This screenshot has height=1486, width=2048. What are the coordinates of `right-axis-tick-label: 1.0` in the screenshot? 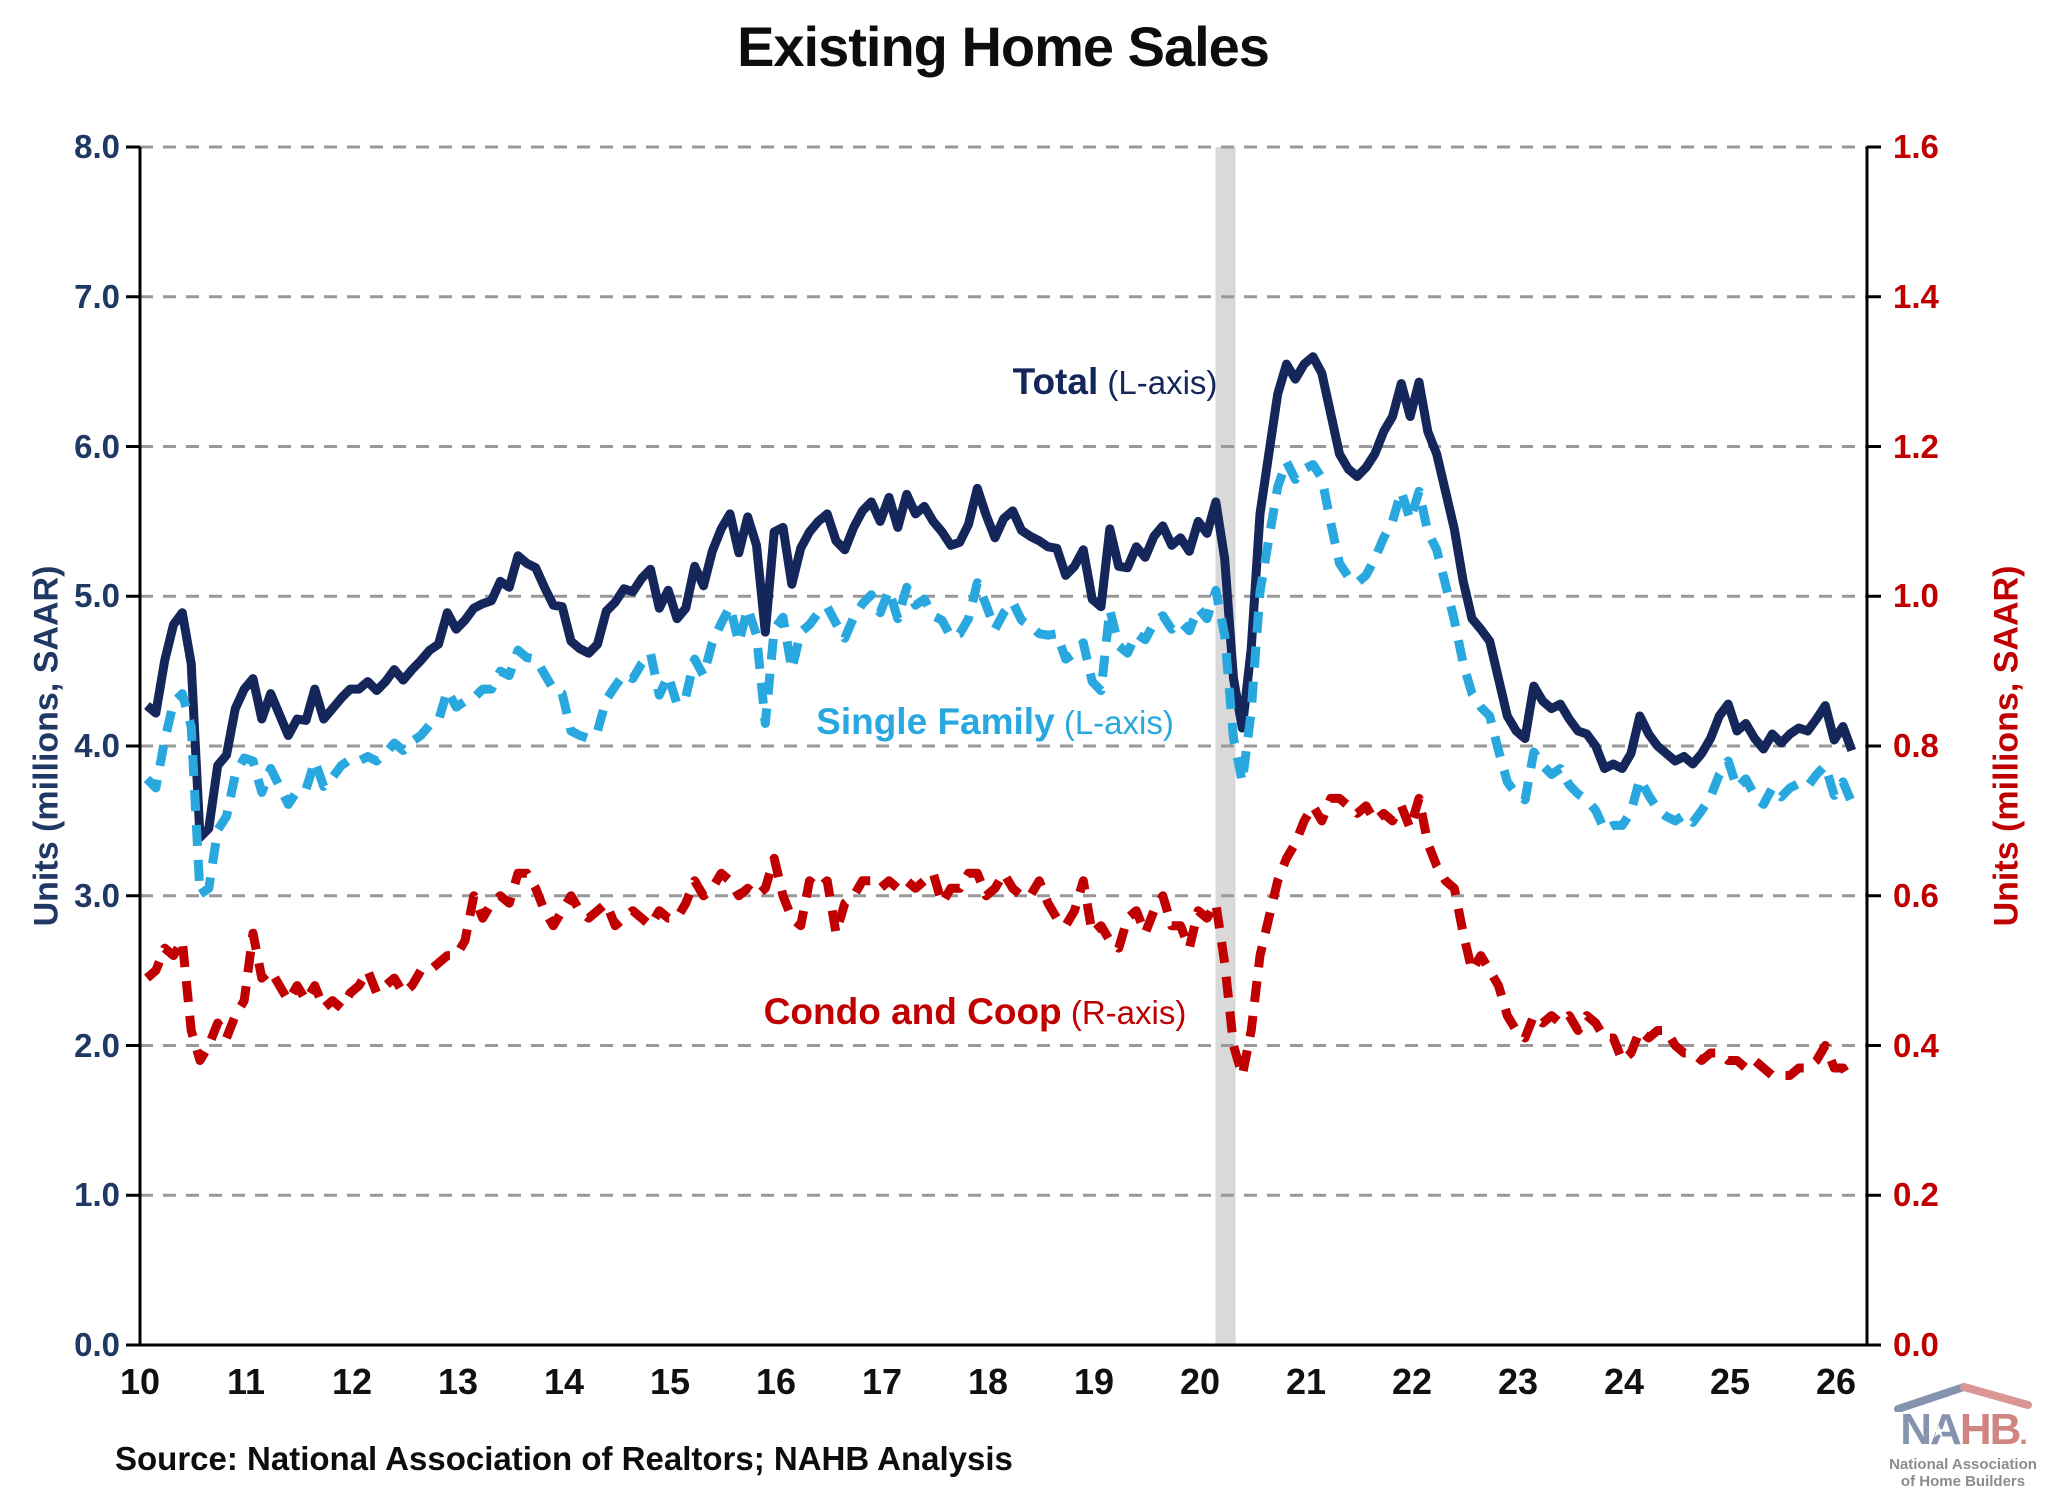 It's located at (1916, 596).